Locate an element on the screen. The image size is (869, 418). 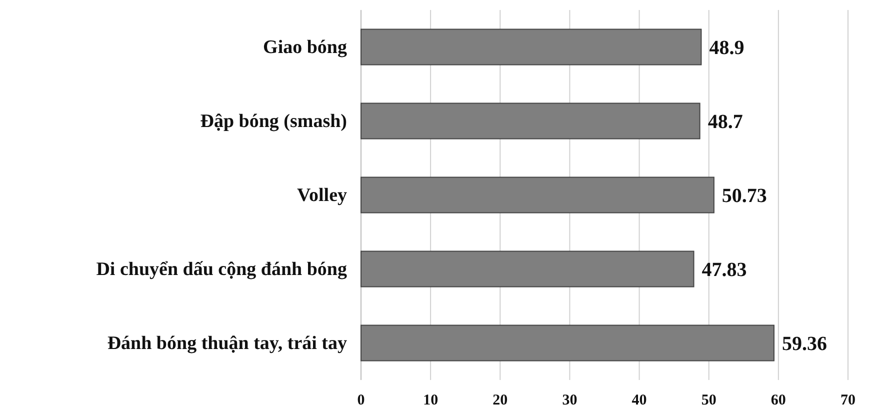
y-tick-label: Volley is located at coordinates (322, 195).